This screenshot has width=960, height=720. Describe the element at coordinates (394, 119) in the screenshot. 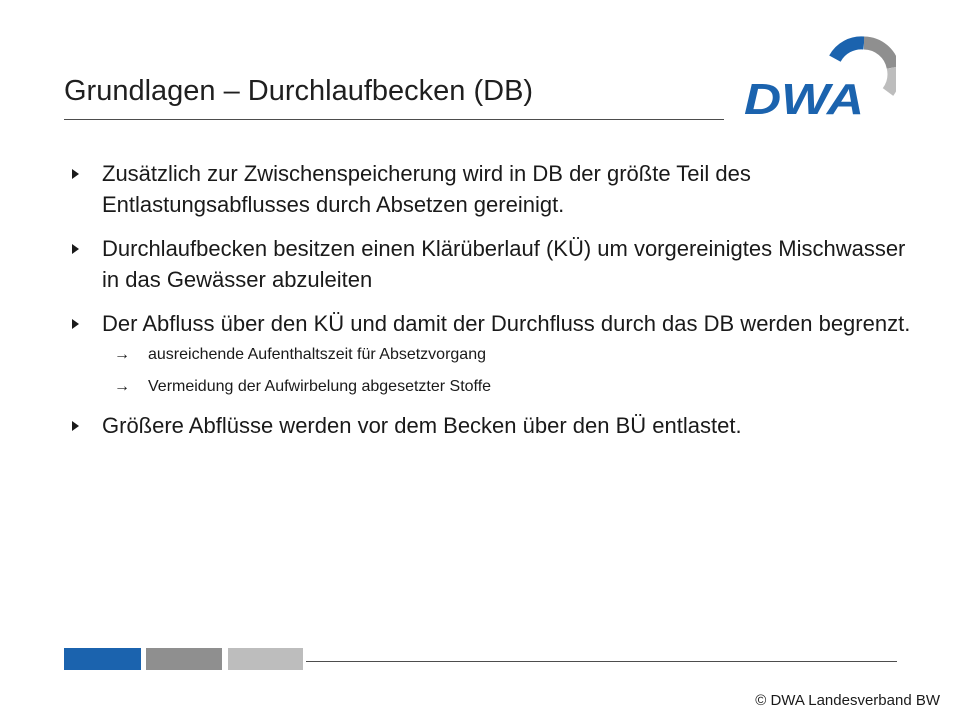

I see `title-divider` at that location.